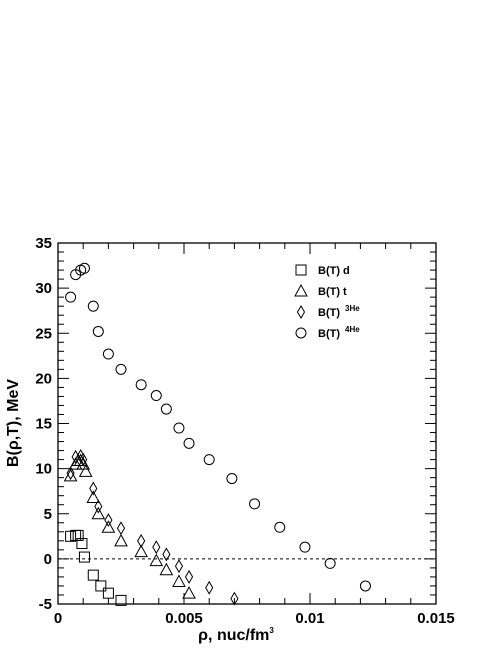  Describe the element at coordinates (43, 288) in the screenshot. I see `y-tick-label: 30` at that location.